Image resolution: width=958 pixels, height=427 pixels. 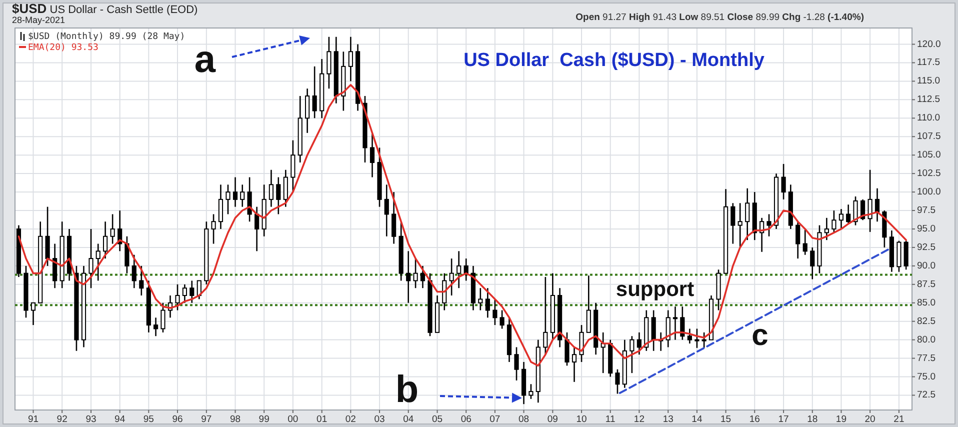 What do you see at coordinates (33, 419) in the screenshot?
I see `x-tick-label: 91` at bounding box center [33, 419].